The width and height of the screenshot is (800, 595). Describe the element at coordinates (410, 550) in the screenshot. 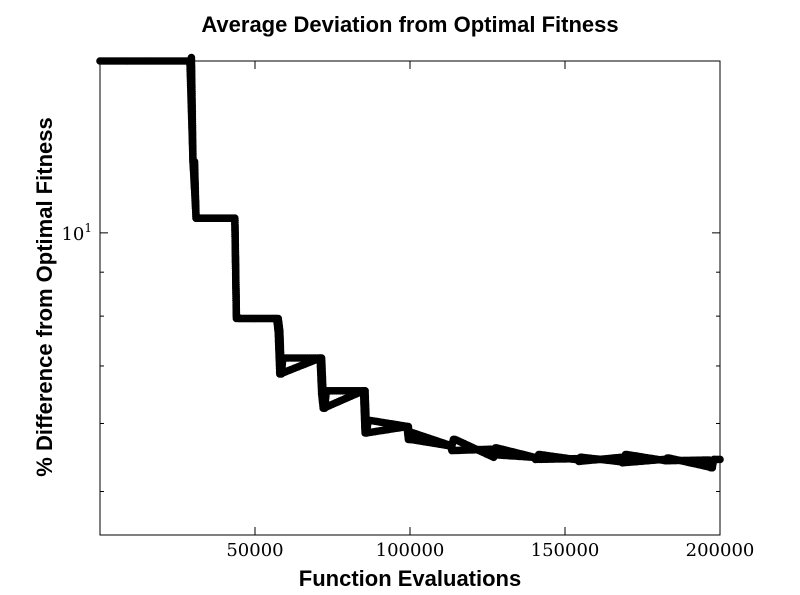

I see `x-tick-label: 100000` at that location.